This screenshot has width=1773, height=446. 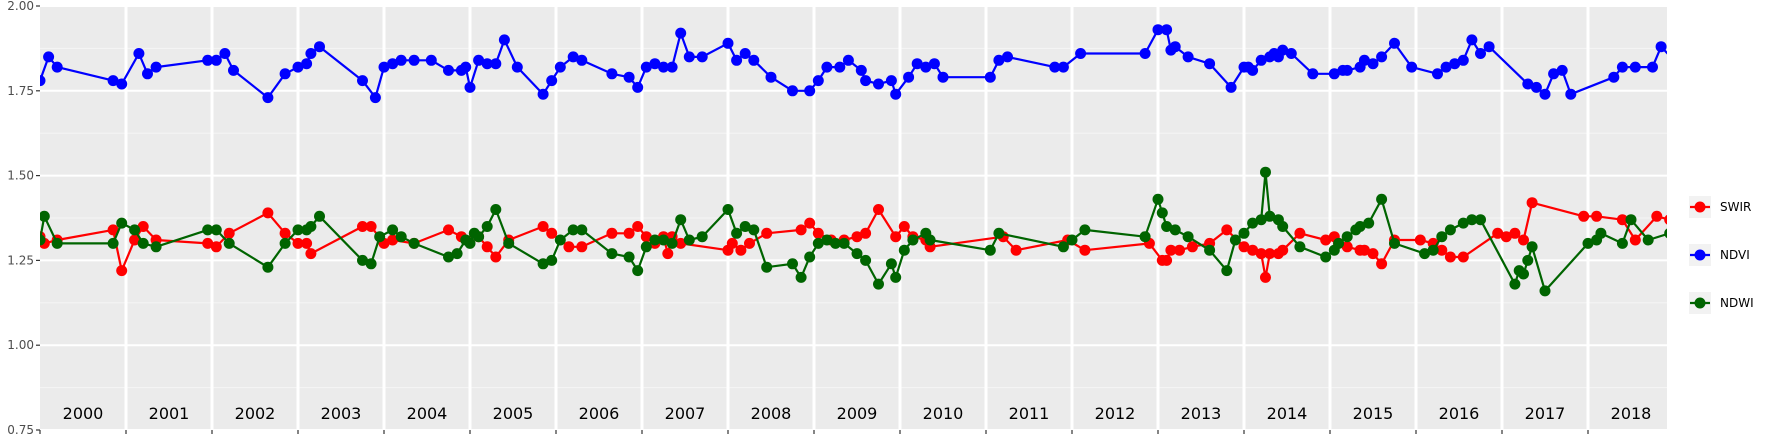 I want to click on year-label: 2010, so click(x=943, y=413).